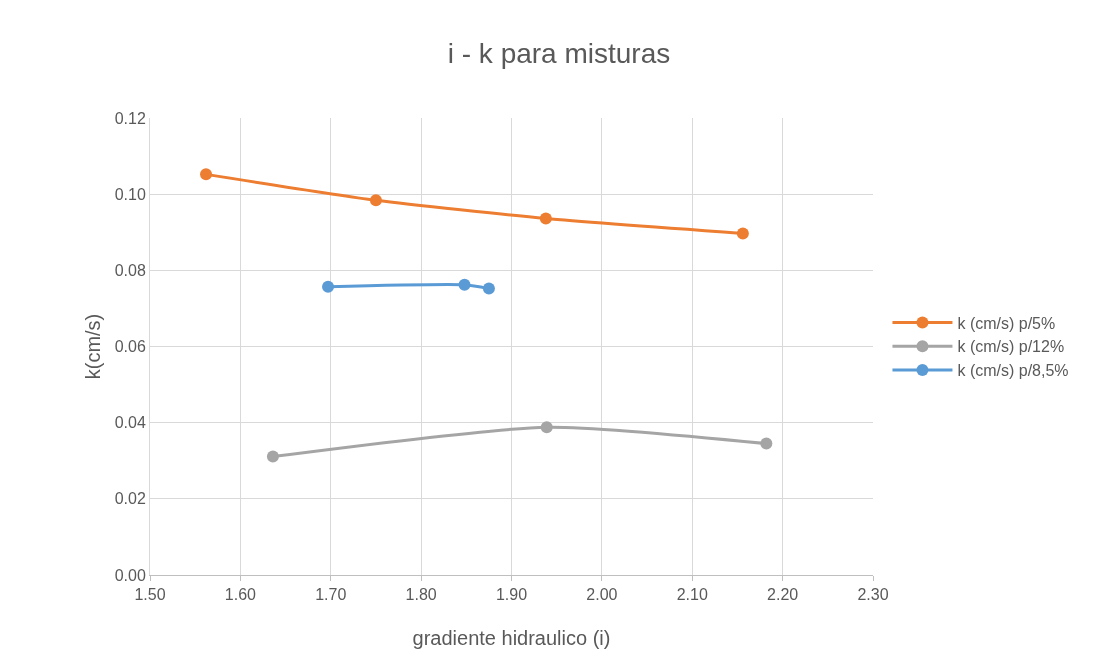 This screenshot has width=1118, height=671. Describe the element at coordinates (783, 595) in the screenshot. I see `x-tick-label: 2.20` at that location.